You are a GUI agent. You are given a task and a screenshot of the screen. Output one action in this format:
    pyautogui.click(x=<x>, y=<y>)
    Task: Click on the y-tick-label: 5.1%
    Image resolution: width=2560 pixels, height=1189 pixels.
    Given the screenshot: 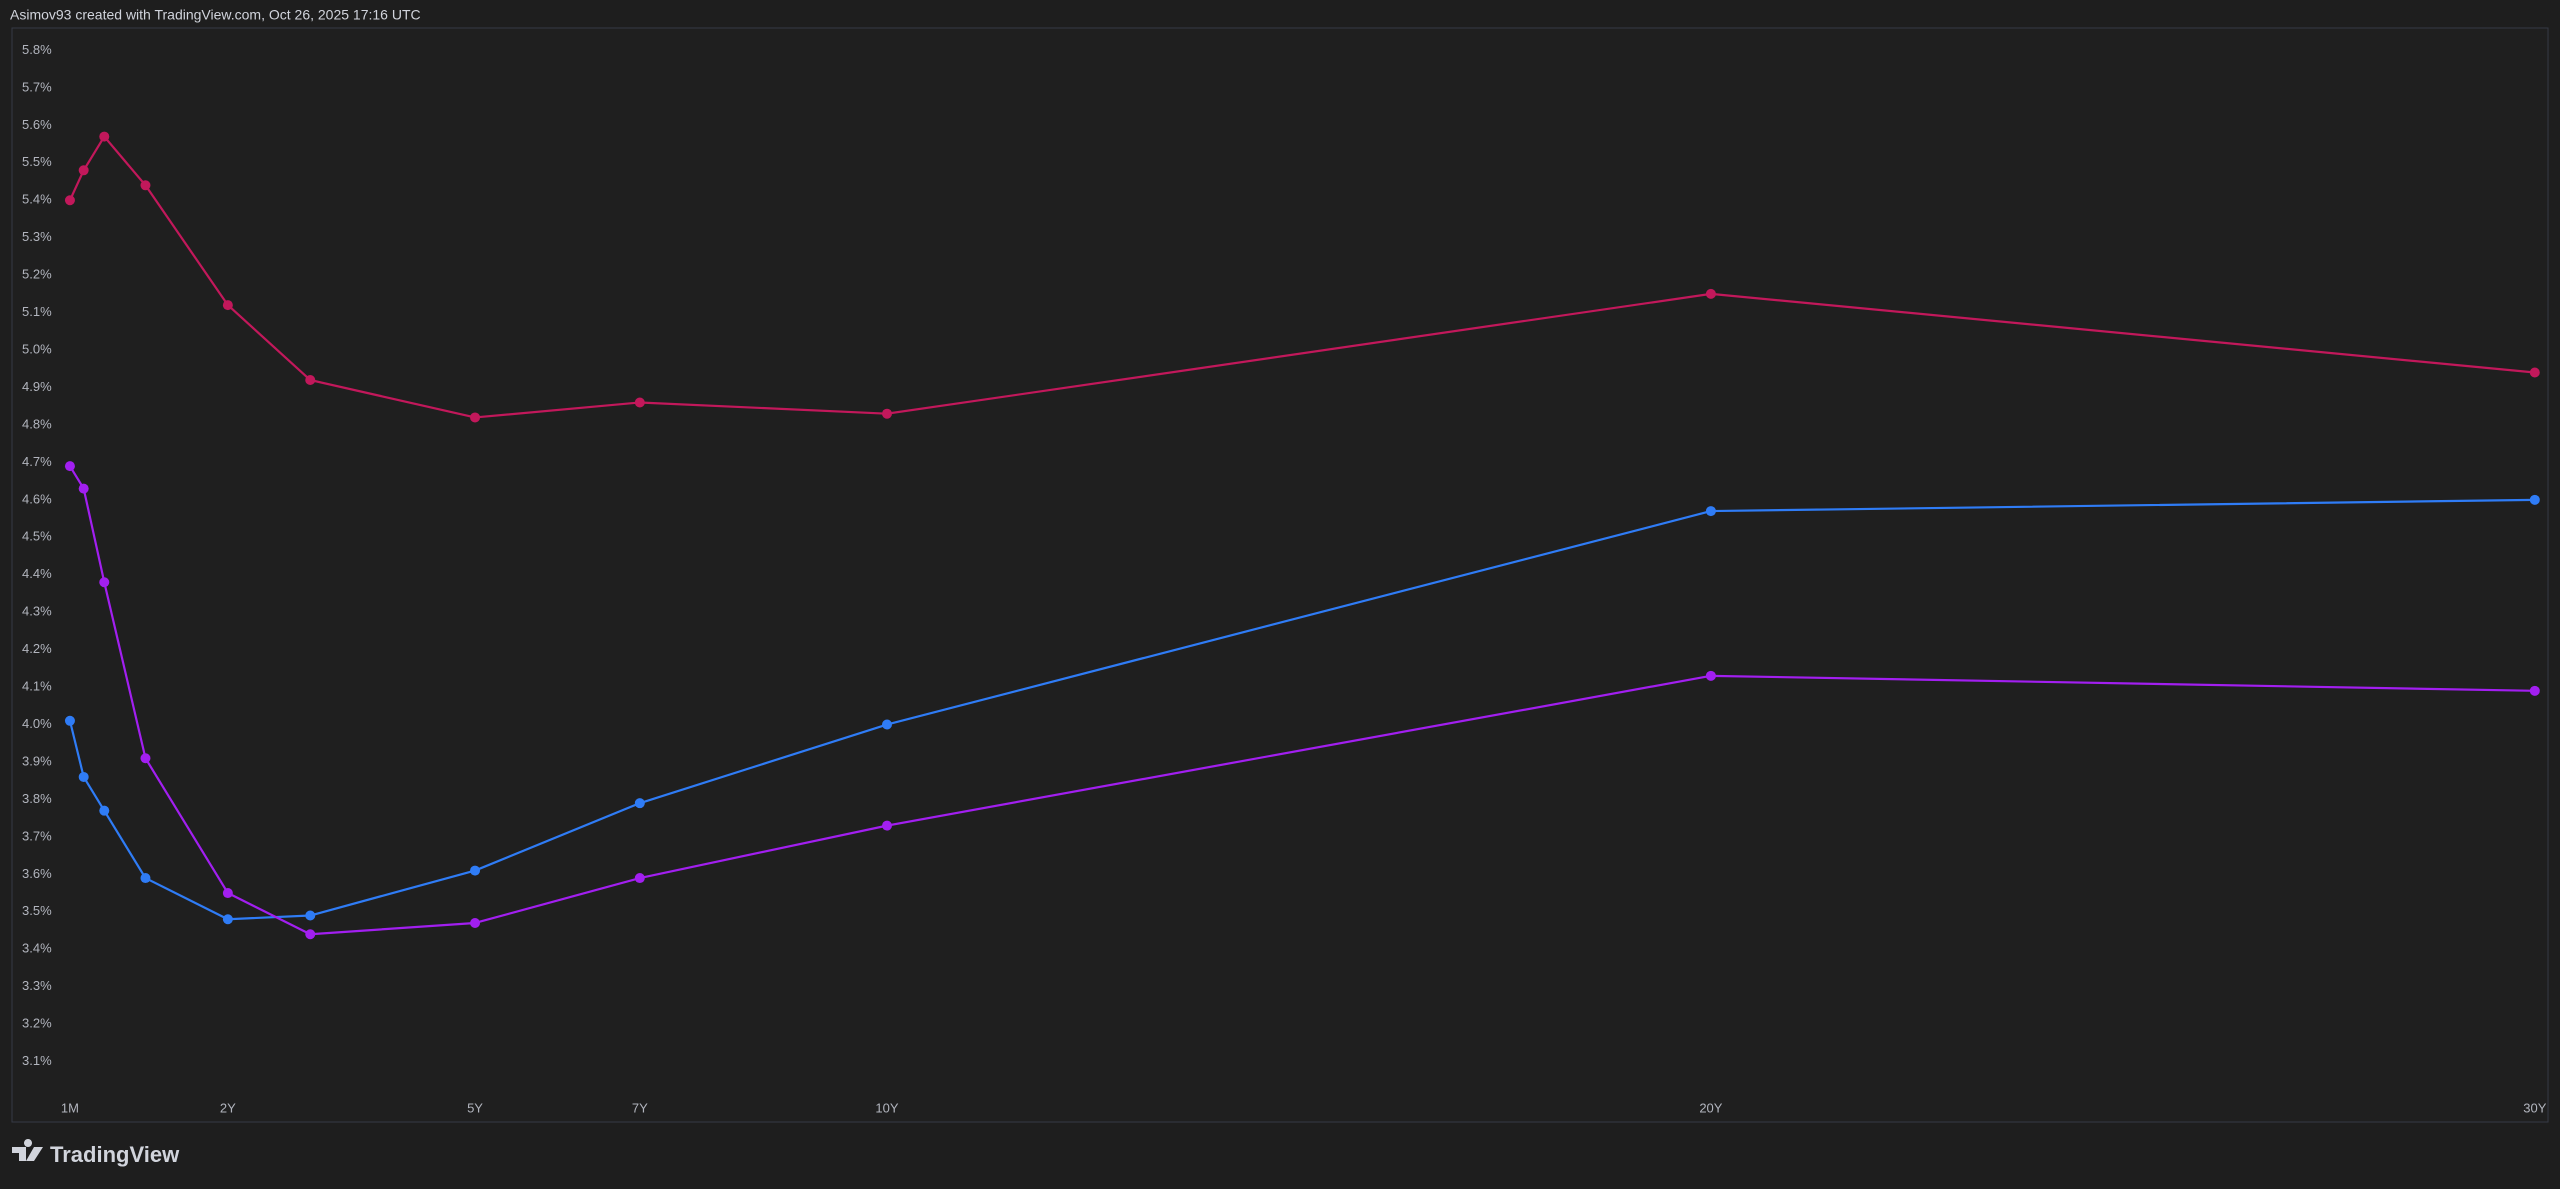 What is the action you would take?
    pyautogui.click(x=37, y=311)
    